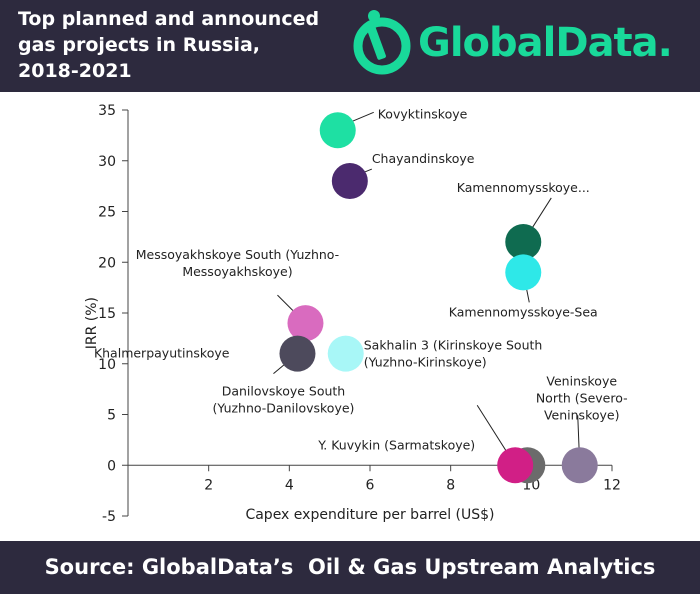 Image resolution: width=700 pixels, height=594 pixels. I want to click on y-tick-label: 0, so click(111, 466).